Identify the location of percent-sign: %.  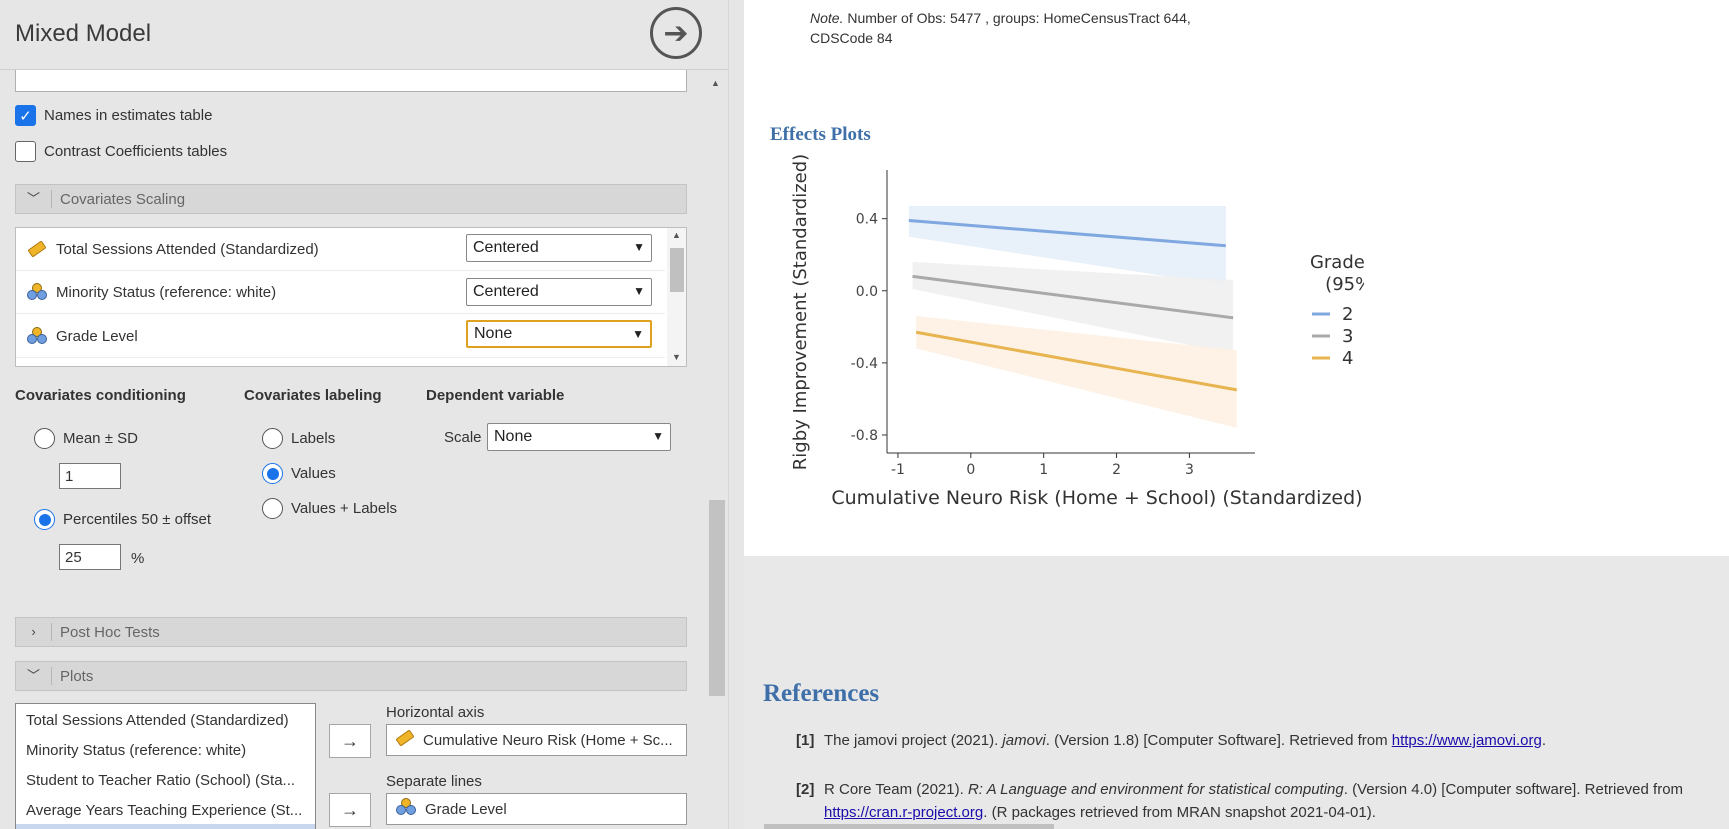
(138, 558).